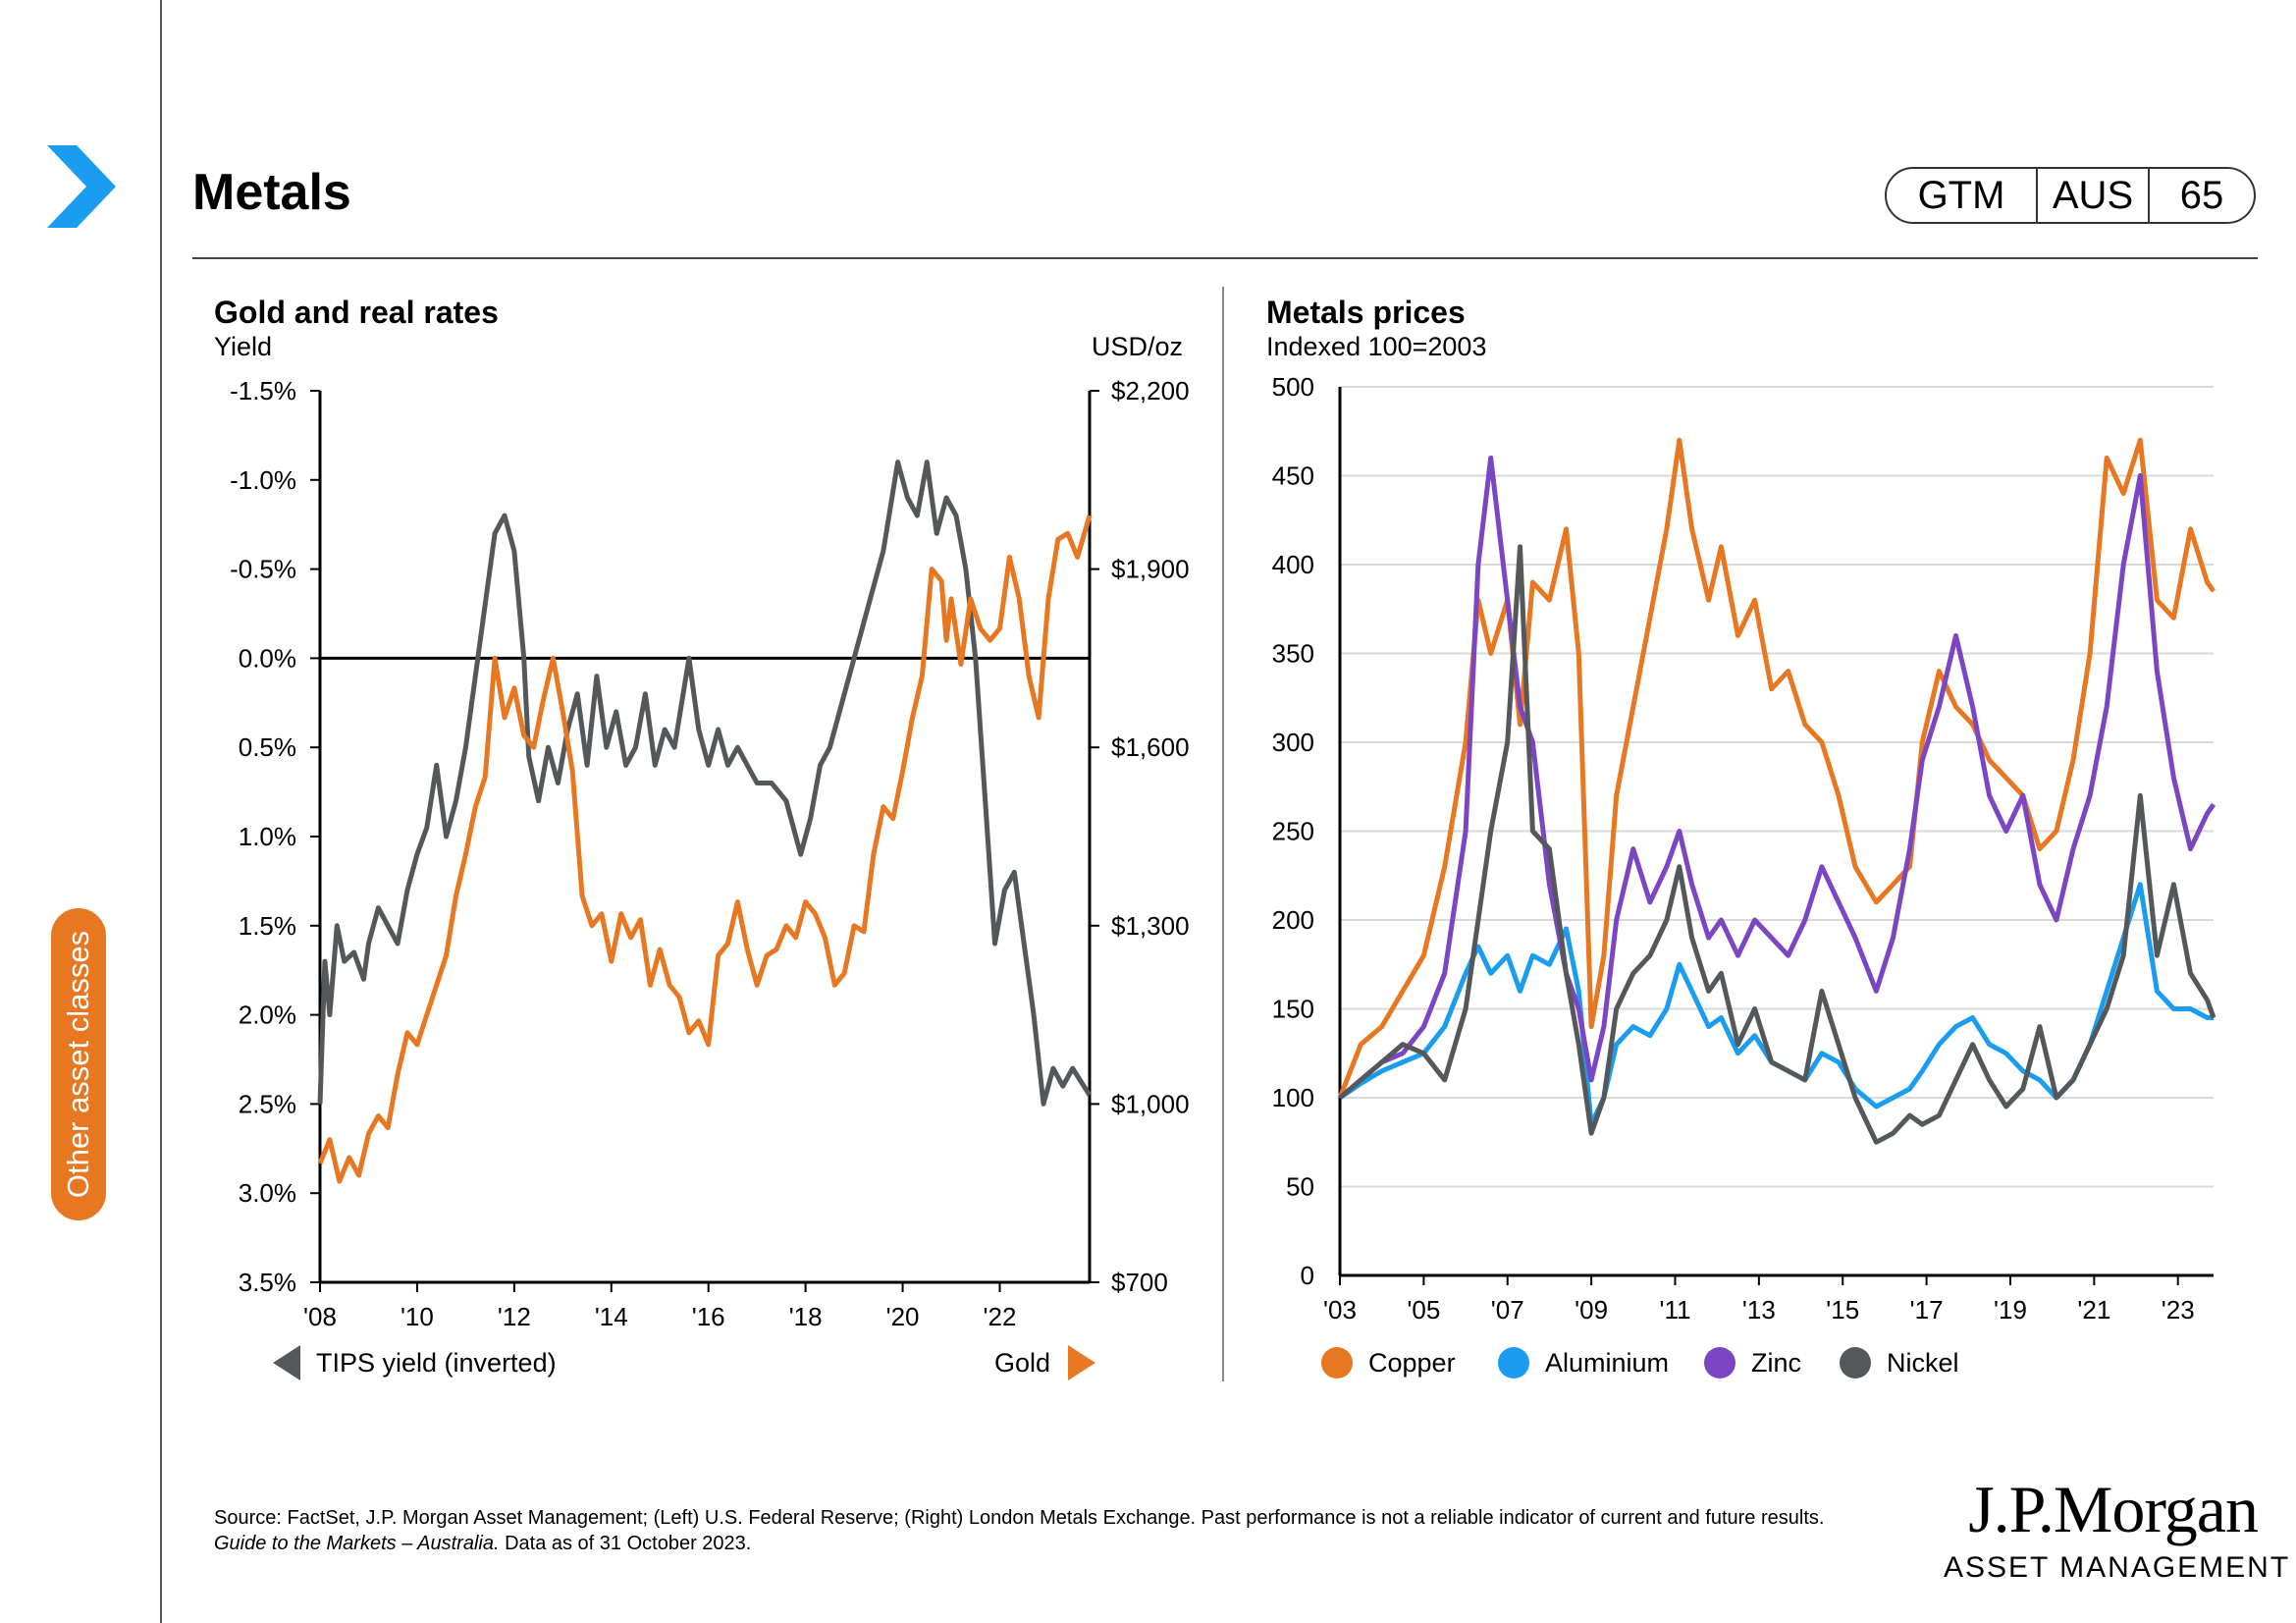  Describe the element at coordinates (1592, 1310) in the screenshot. I see `metals-x-tick-label: '09` at that location.